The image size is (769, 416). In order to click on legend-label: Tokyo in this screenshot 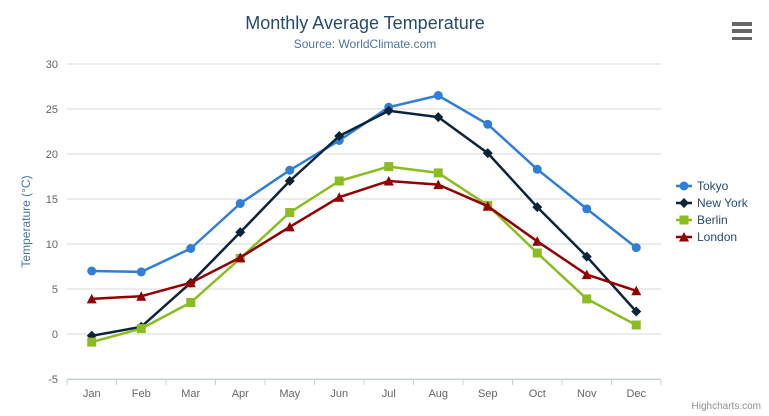, I will do `click(713, 185)`.